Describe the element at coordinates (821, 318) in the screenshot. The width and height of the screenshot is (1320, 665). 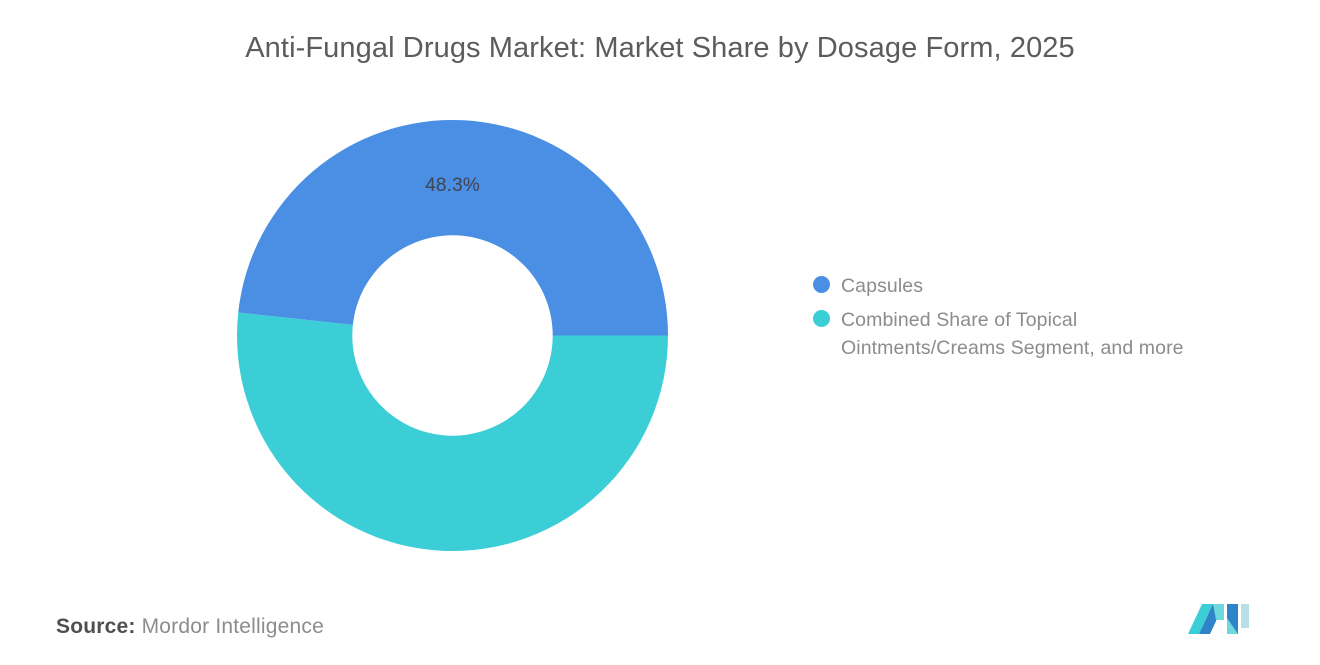
I see `legend-swatch-topical-icon` at that location.